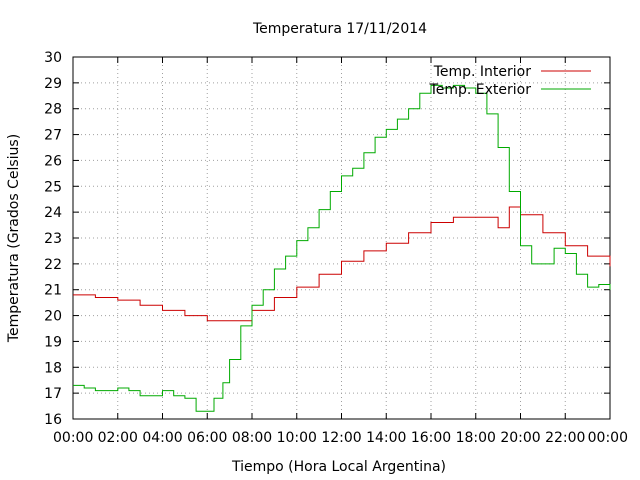 The image size is (640, 480). I want to click on legend: Temp. Interior Temp. Exterior, so click(510, 81).